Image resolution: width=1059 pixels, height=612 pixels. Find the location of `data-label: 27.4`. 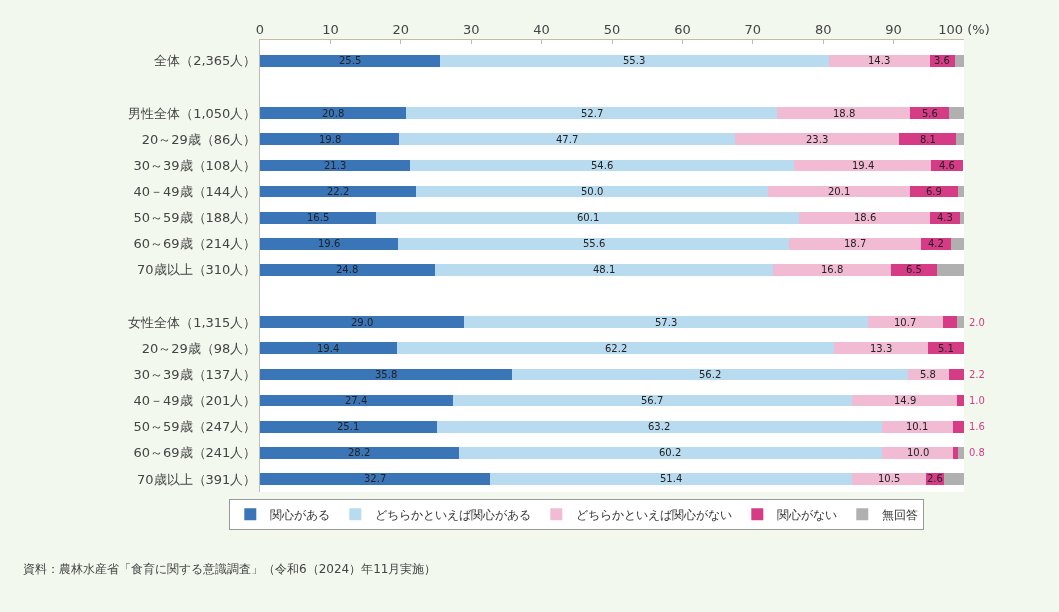

data-label: 27.4 is located at coordinates (356, 400).